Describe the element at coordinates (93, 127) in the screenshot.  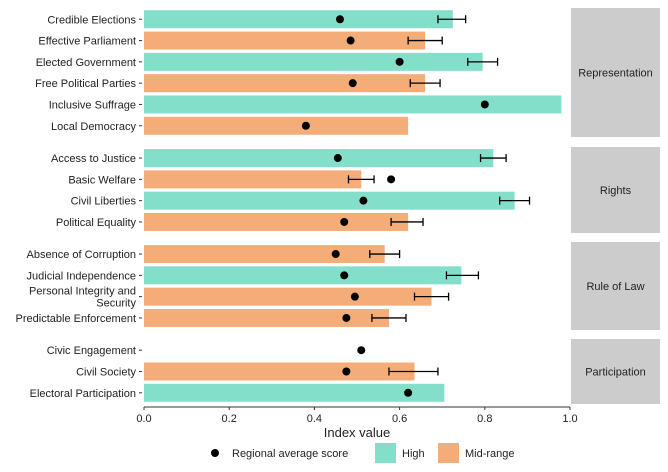
I see `category-label: Local Democracy` at that location.